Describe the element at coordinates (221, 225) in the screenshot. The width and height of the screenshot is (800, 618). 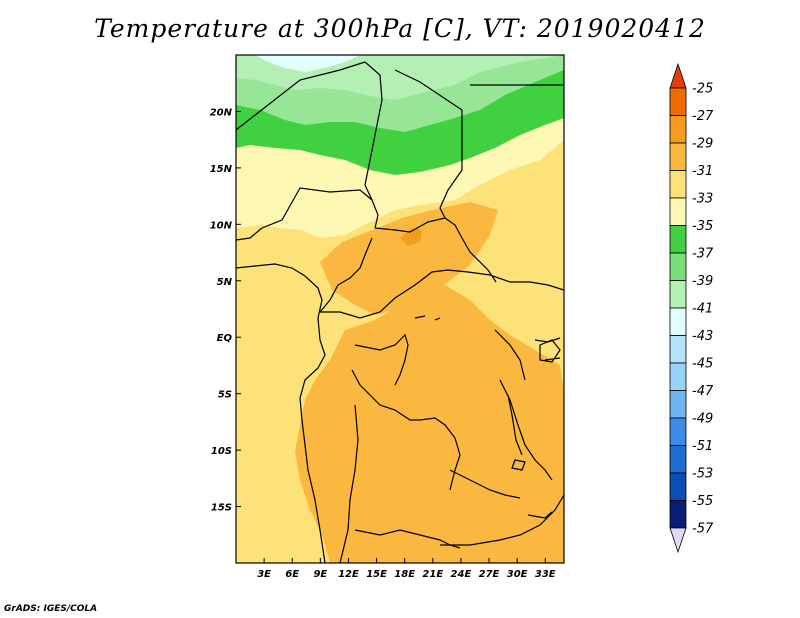
I see `lat-tick-label: 10N` at that location.